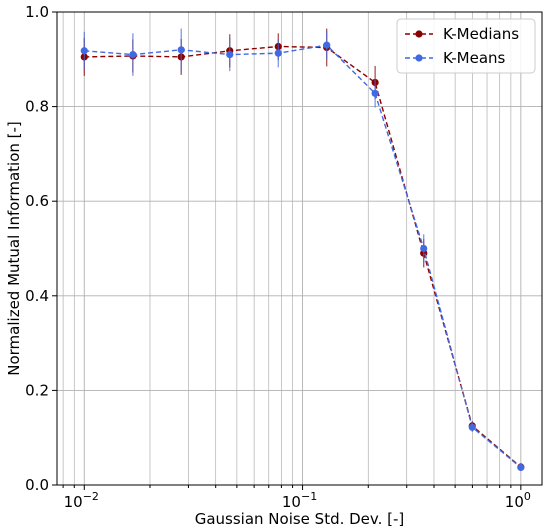 This screenshot has height=531, width=550. I want to click on legend-box, so click(466, 46).